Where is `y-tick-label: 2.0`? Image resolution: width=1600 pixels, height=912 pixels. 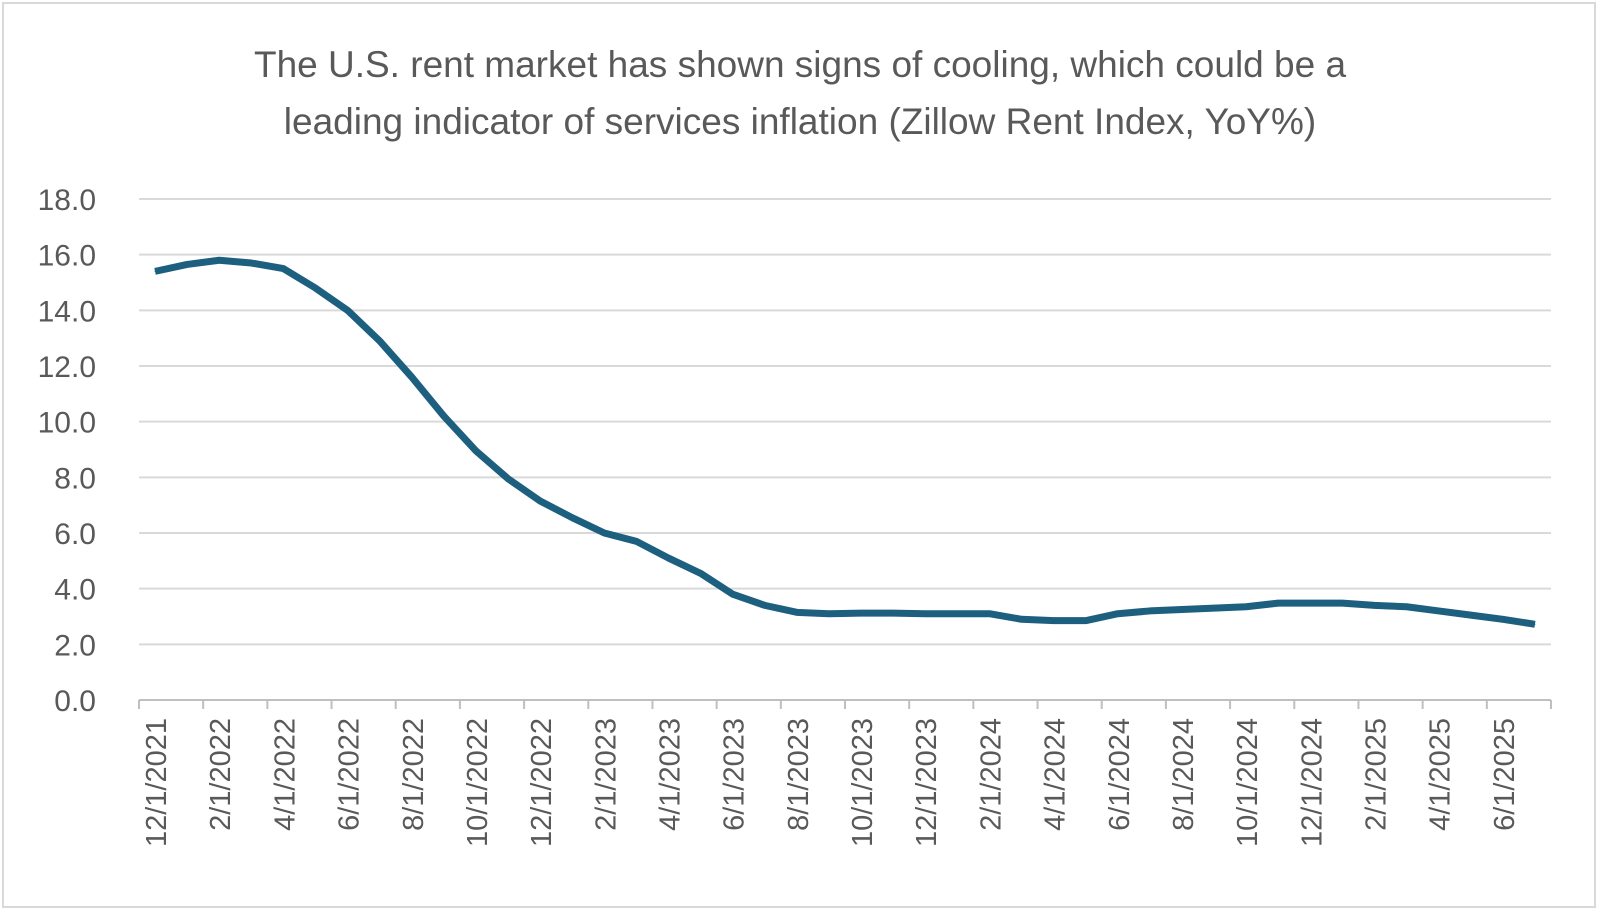 y-tick-label: 2.0 is located at coordinates (75, 645).